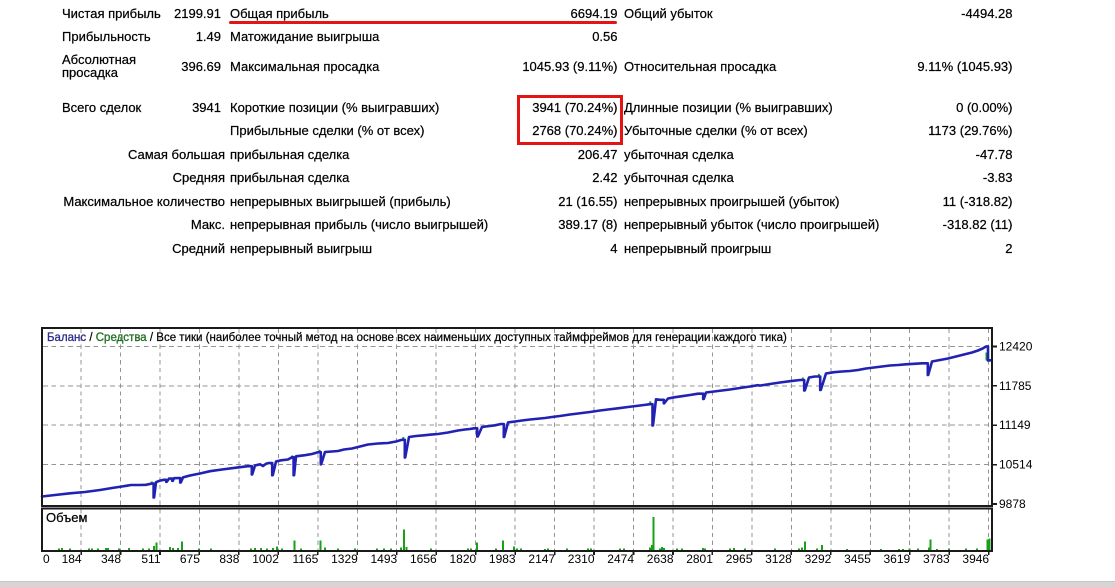  Describe the element at coordinates (818, 559) in the screenshot. I see `svg-text: 3292` at that location.